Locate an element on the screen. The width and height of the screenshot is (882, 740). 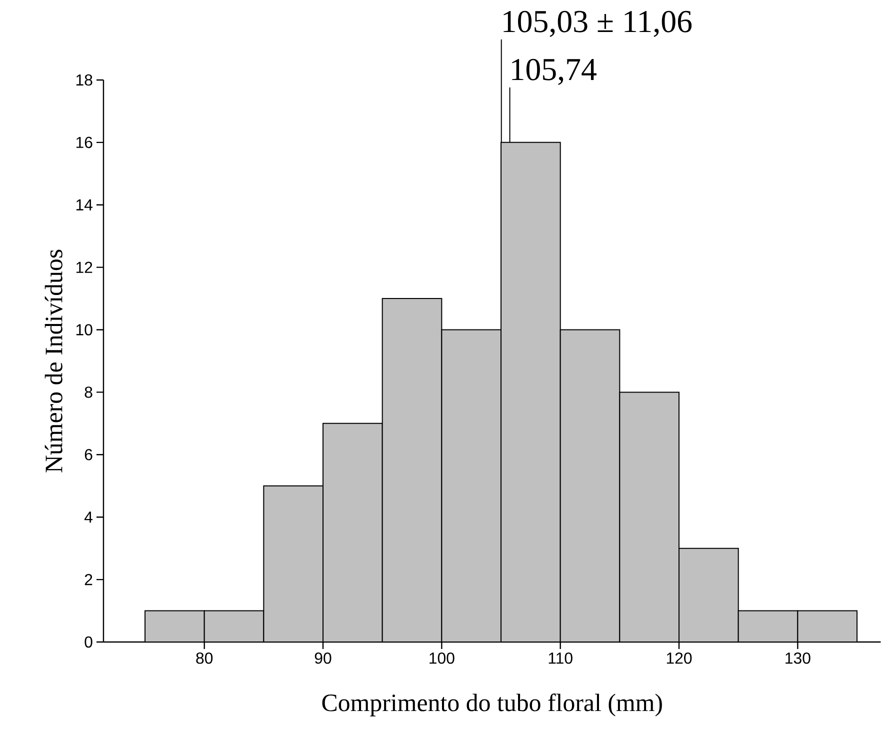
annotation: 105,03 ± 11,06 is located at coordinates (598, 23).